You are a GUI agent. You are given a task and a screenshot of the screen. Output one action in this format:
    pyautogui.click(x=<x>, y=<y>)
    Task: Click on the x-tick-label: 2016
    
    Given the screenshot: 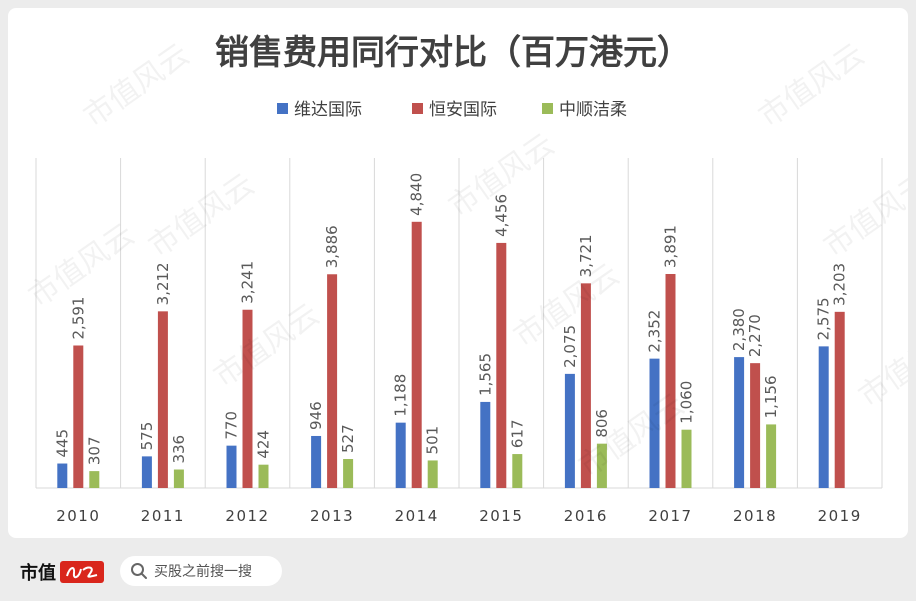 What is the action you would take?
    pyautogui.click(x=586, y=516)
    